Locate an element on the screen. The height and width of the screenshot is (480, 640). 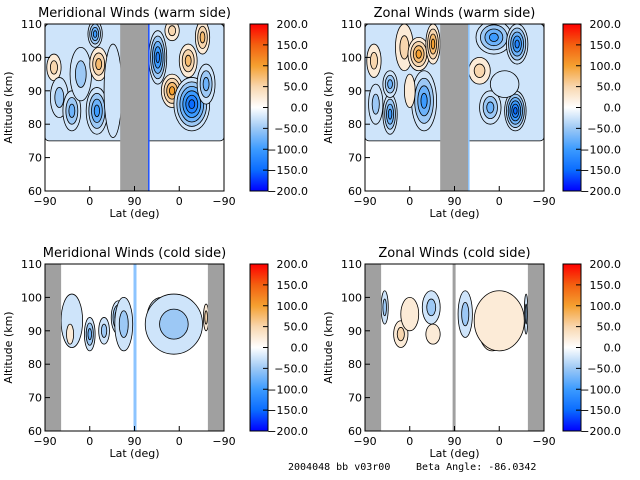
panel-title: Zonal Winds (cold side) is located at coordinates (454, 253).